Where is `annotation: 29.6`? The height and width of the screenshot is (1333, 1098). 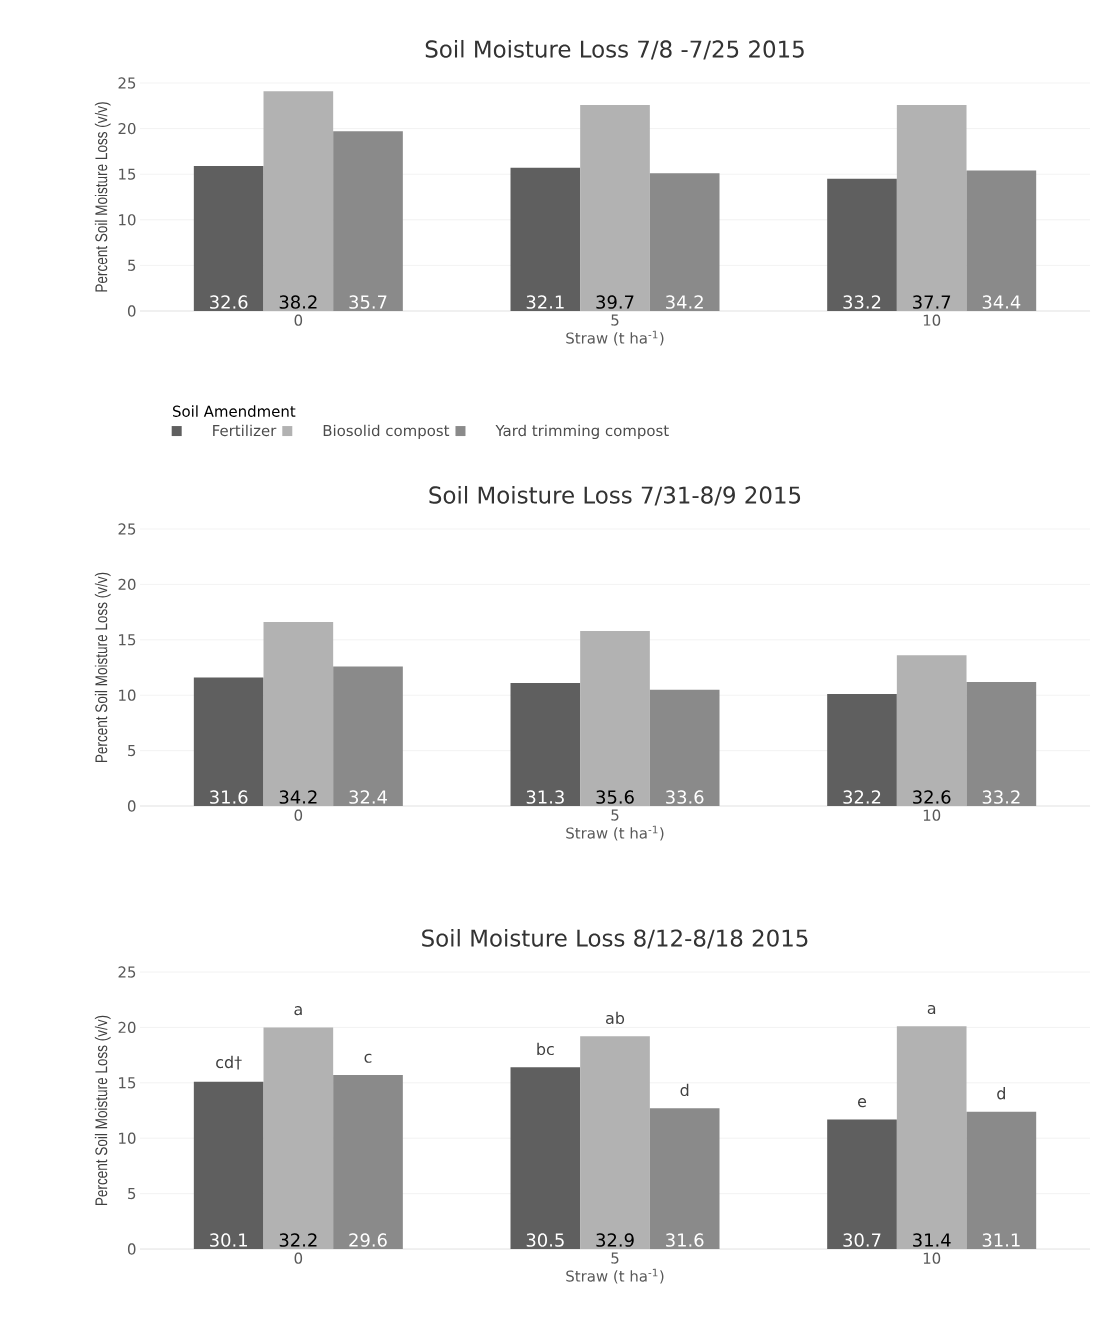 annotation: 29.6 is located at coordinates (368, 1240).